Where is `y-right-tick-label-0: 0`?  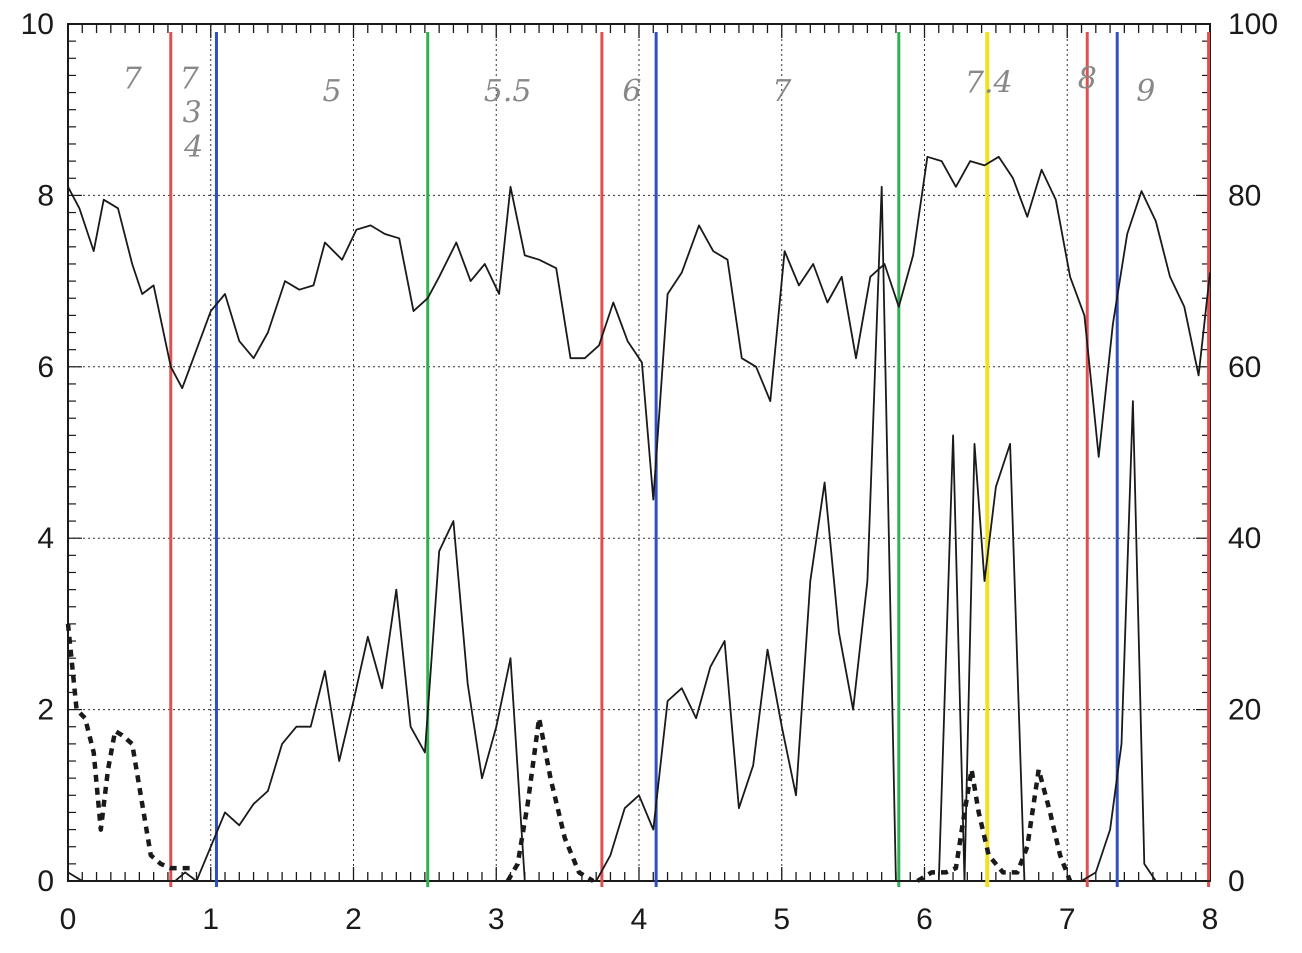
y-right-tick-label-0: 0 is located at coordinates (1236, 881).